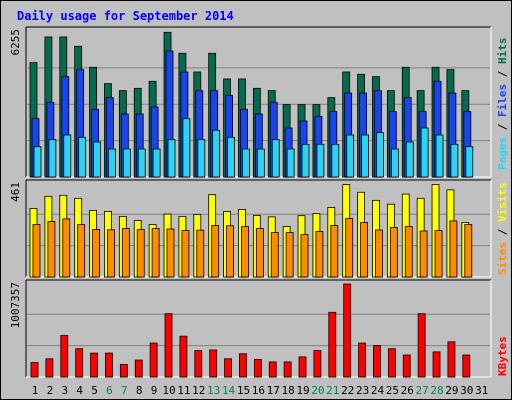  I want to click on x-tick-label-day-23: 23, so click(362, 390).